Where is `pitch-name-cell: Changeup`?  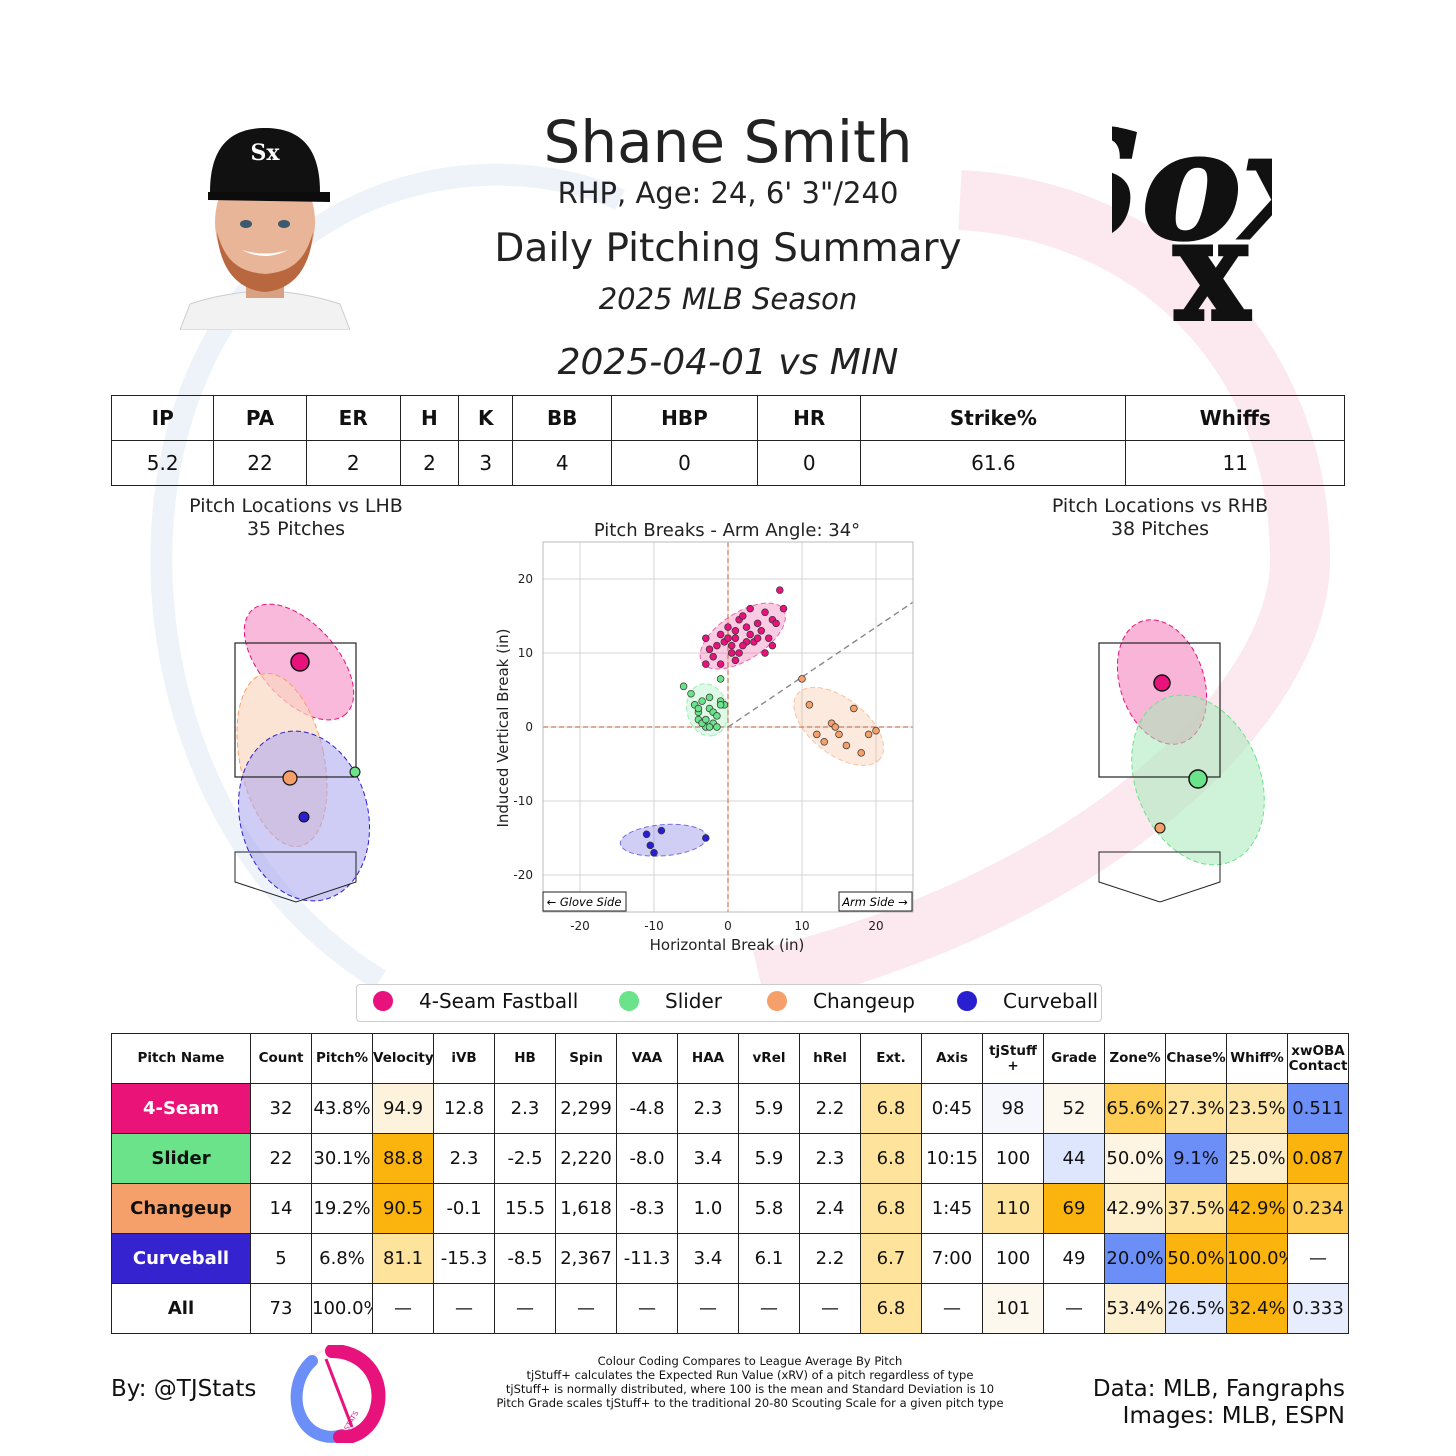
pitch-name-cell: Changeup is located at coordinates (181, 1208).